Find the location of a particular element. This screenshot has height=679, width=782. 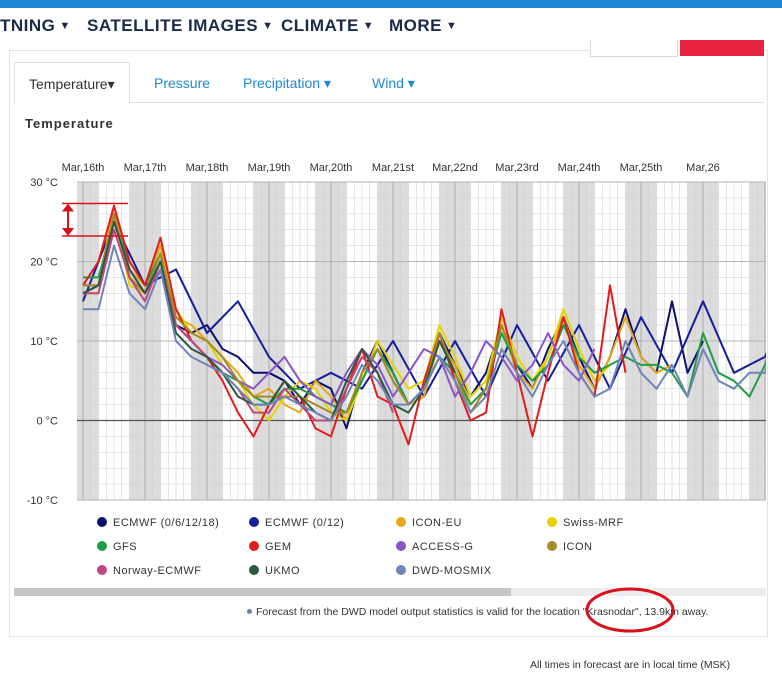

legend-label: DWD-MOSMIX is located at coordinates (452, 571).